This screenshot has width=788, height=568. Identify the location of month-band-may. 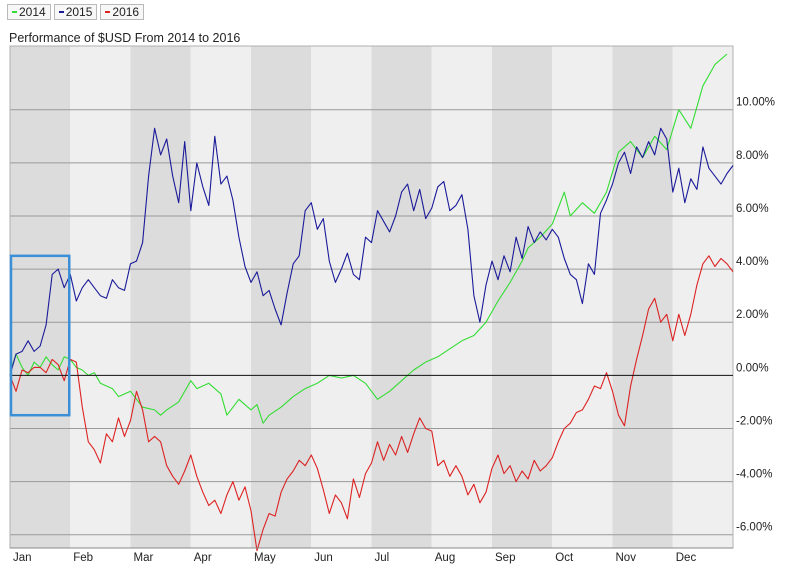
(281, 297).